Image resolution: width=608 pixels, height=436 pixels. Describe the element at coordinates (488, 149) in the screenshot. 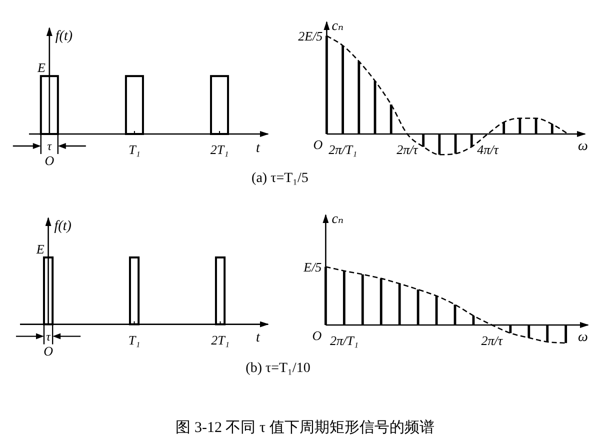

I see `x-tick-label: 4π/τ` at that location.